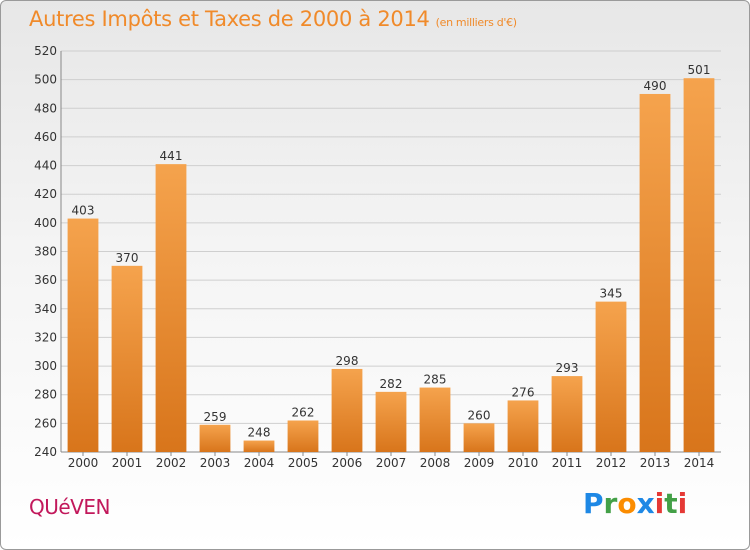  Describe the element at coordinates (127, 358) in the screenshot. I see `bar-2001` at that location.